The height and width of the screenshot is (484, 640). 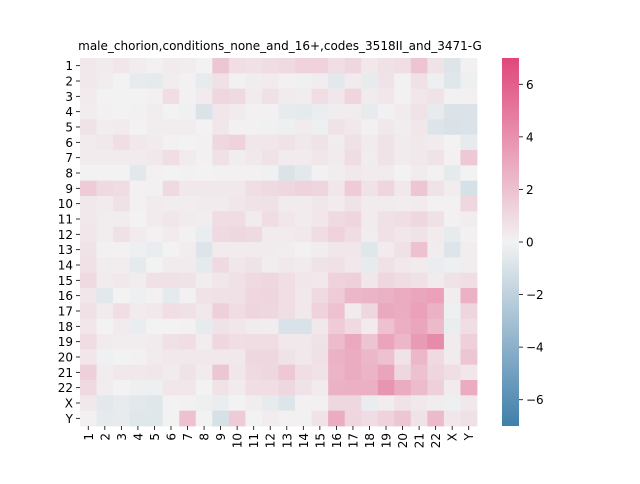 What do you see at coordinates (171, 437) in the screenshot?
I see `column-tick-label: 6` at bounding box center [171, 437].